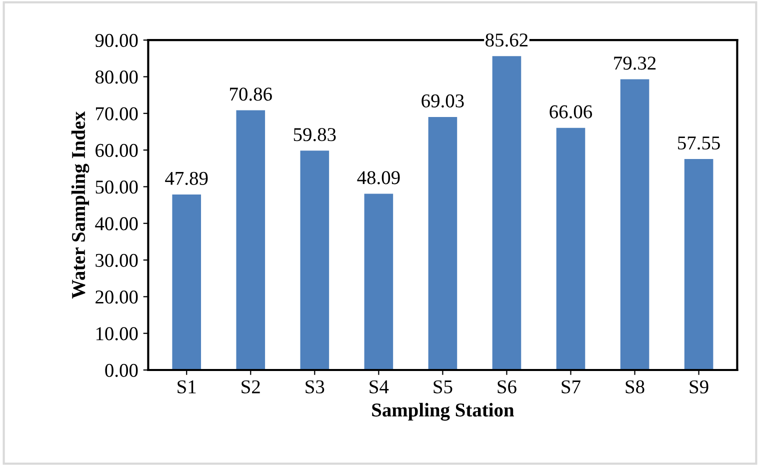  What do you see at coordinates (80, 205) in the screenshot?
I see `y-axis-title: Water Sampling Index` at bounding box center [80, 205].